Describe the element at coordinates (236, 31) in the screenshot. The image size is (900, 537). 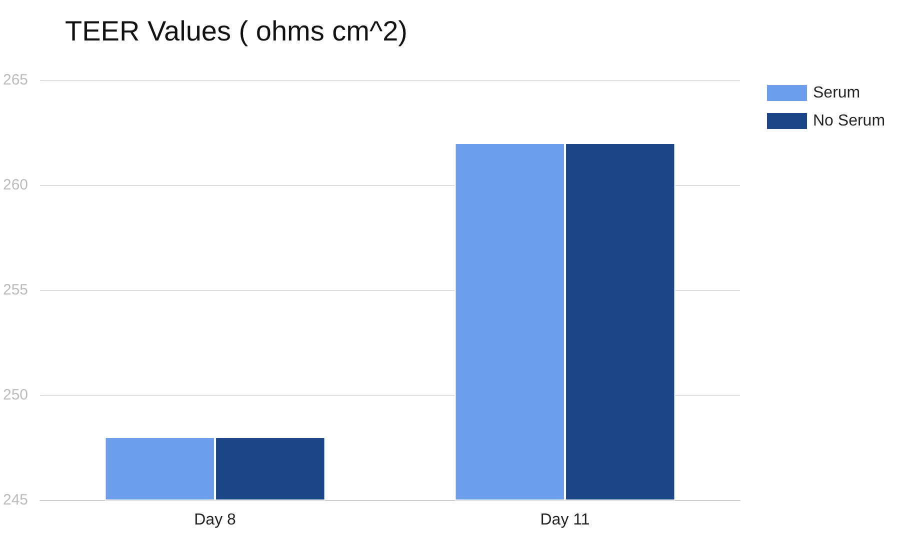
I see `chart-title: TEER Values ( ohms cm^2)` at that location.